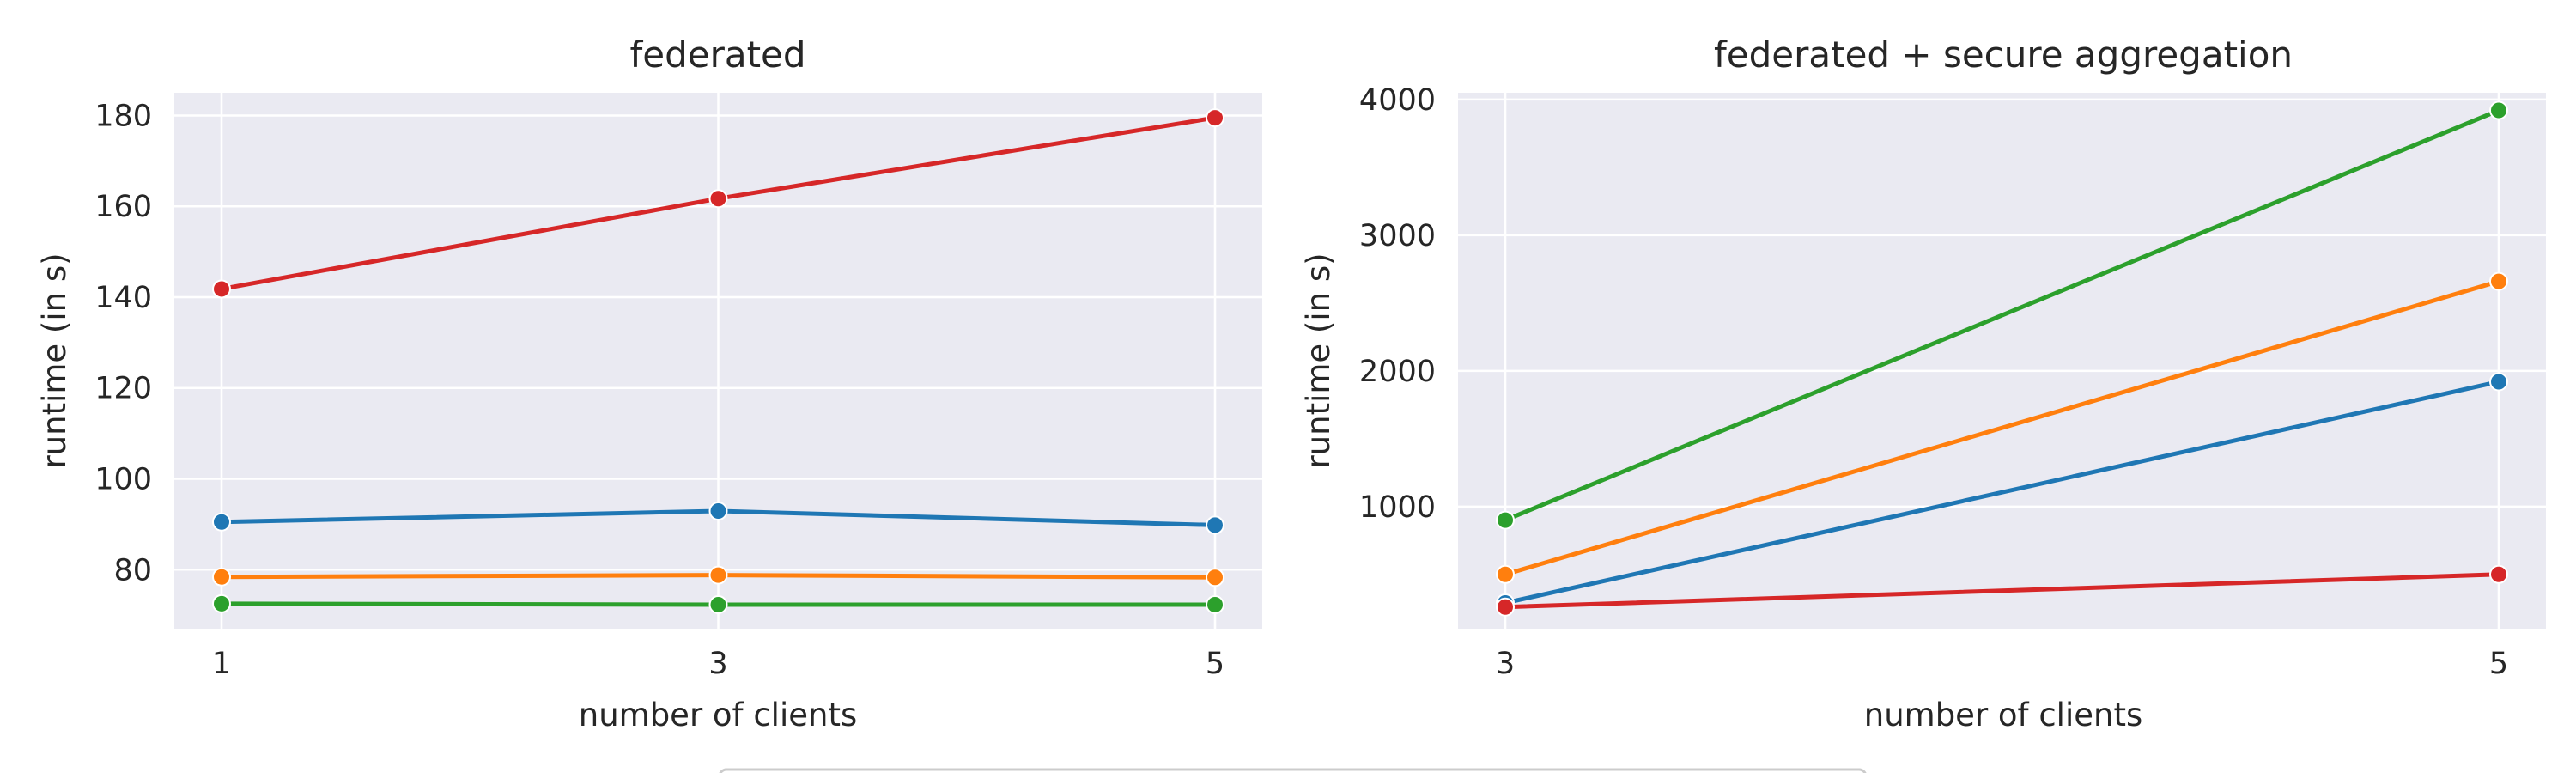  I want to click on y-tick-label: 140, so click(123, 298).